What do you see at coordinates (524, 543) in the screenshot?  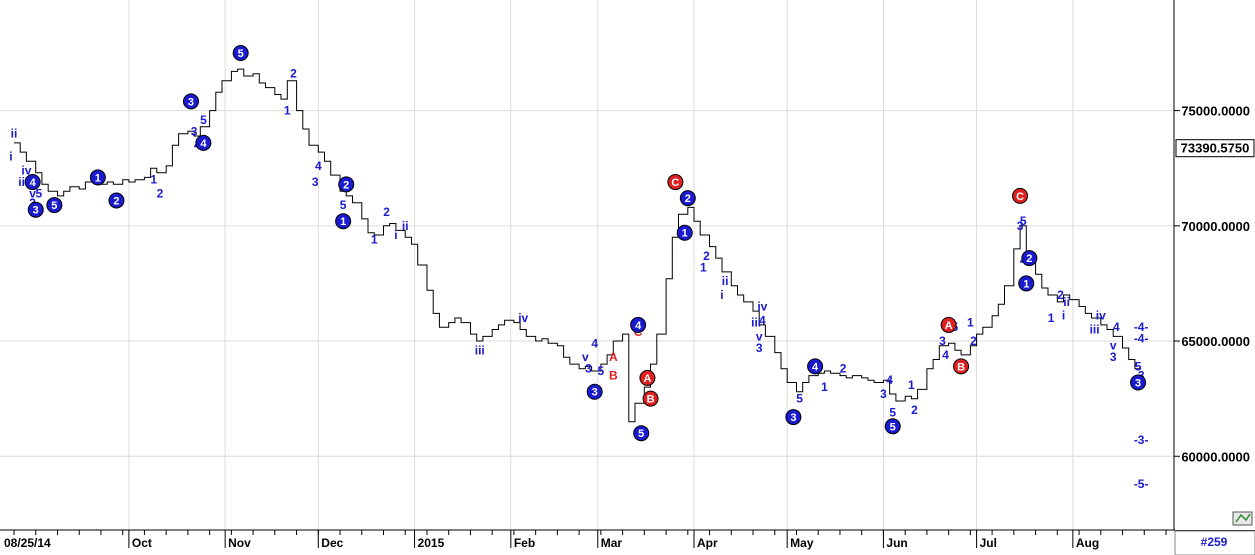 I see `x-tick-label: Feb` at bounding box center [524, 543].